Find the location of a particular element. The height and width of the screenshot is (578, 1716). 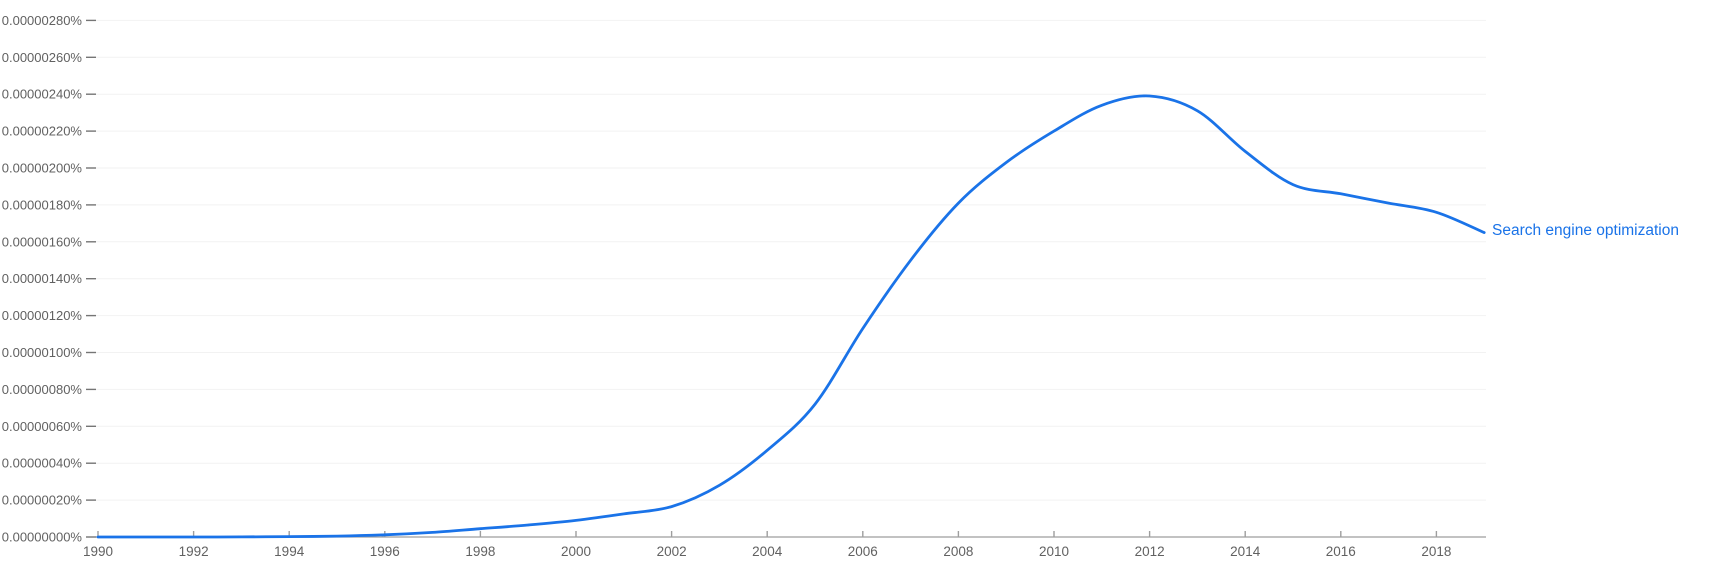

y-axis-tick-label: 0.00000080% is located at coordinates (42, 389).